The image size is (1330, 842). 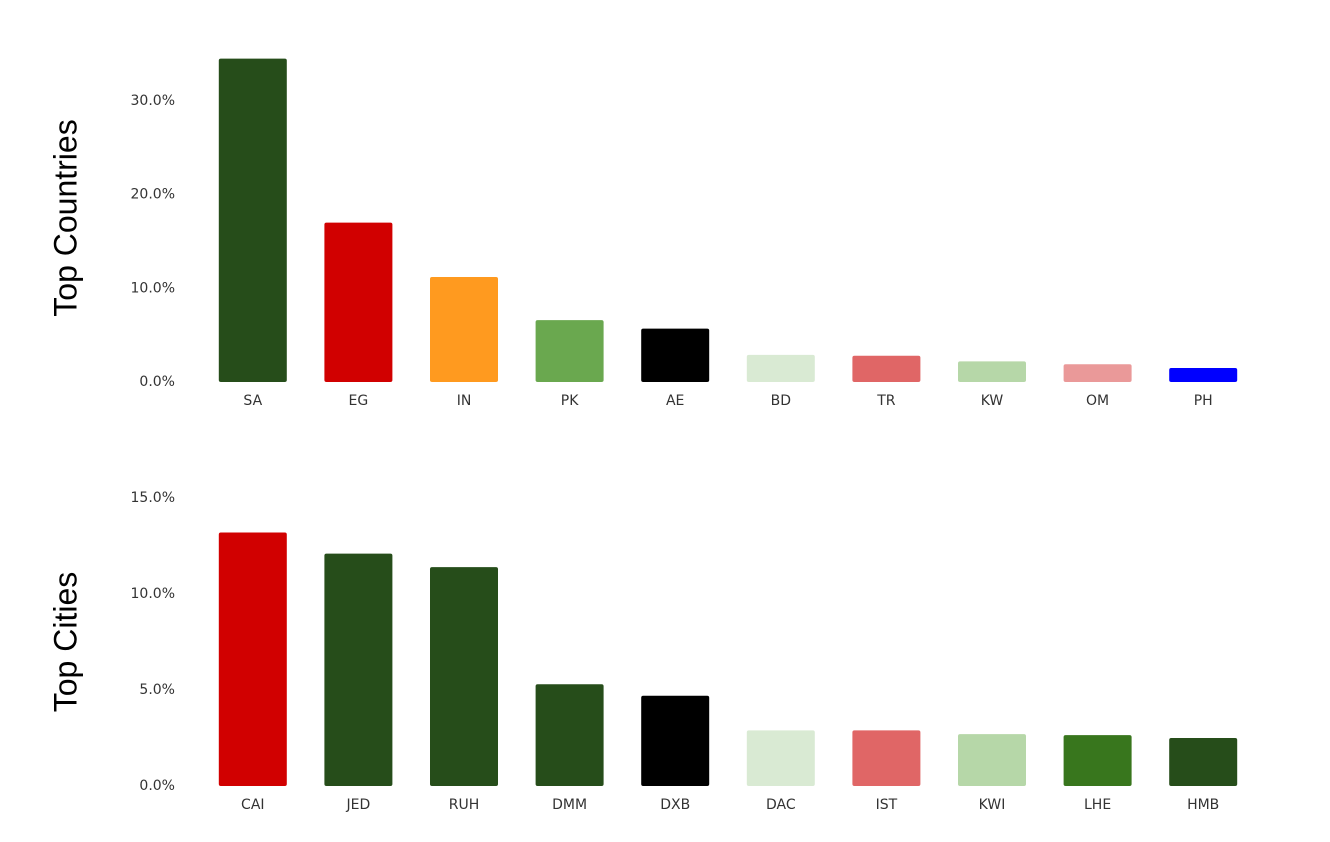 I want to click on y-tick-label: 20.0%, so click(x=153, y=195).